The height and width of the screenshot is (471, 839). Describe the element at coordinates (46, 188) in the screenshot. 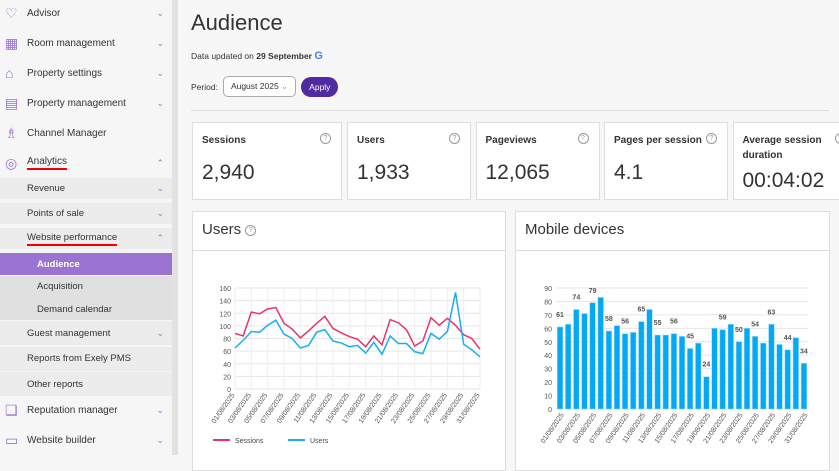

I see `sidebar-subitem-label: Revenue` at that location.